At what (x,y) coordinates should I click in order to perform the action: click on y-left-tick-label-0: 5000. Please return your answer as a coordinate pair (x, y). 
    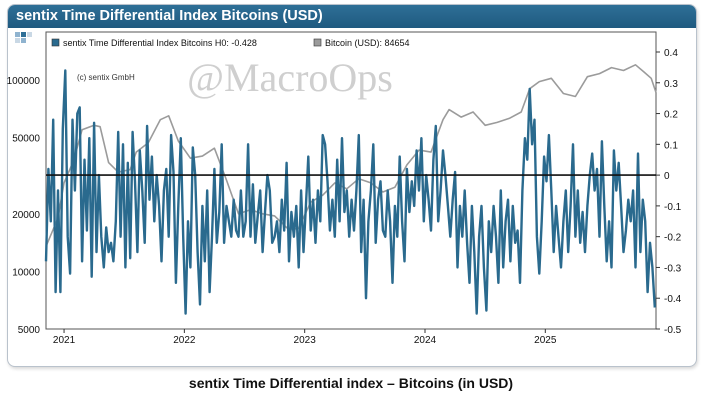
    Looking at the image, I should click on (29, 330).